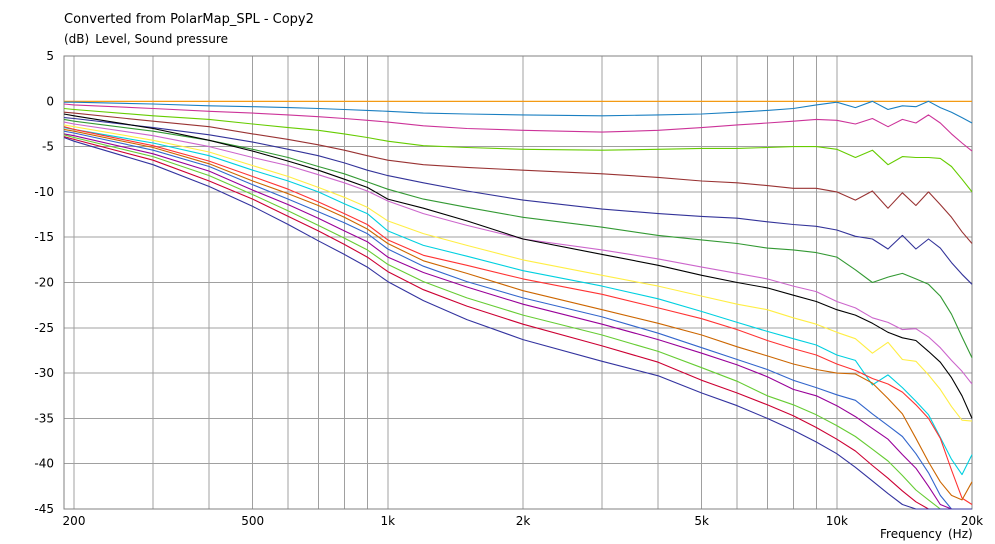 This screenshot has height=544, width=995. I want to click on y-axis-title: Level, Sound pressure, so click(161, 39).